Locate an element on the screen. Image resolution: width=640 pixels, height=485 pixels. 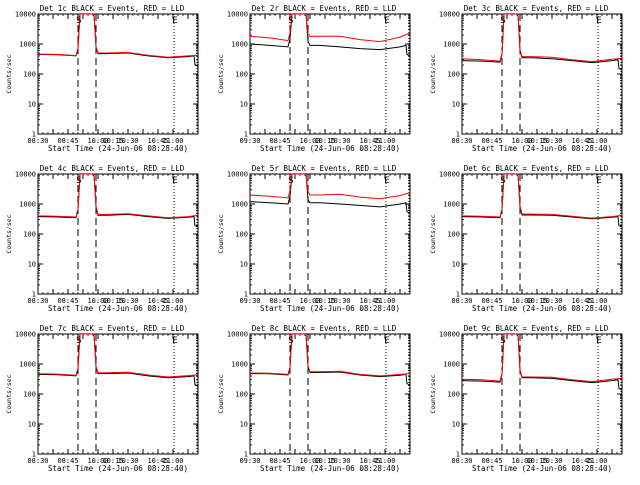
chart-title: Det 9c BLACK = Events, RED = LLD is located at coordinates (536, 328).